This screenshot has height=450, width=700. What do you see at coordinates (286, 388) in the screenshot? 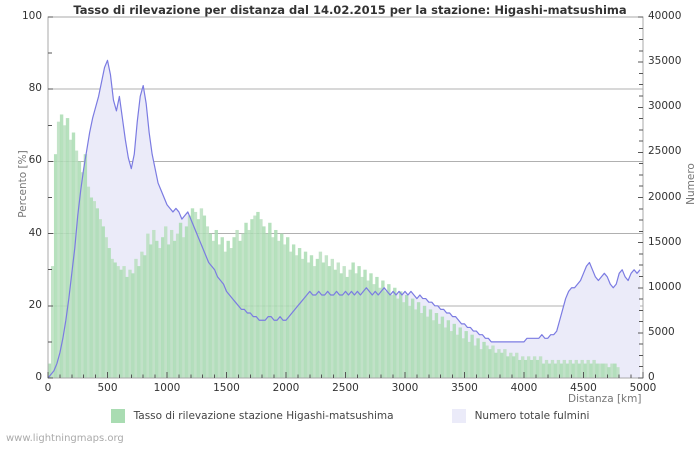
I see `x-tick-label: 2000` at bounding box center [286, 388].